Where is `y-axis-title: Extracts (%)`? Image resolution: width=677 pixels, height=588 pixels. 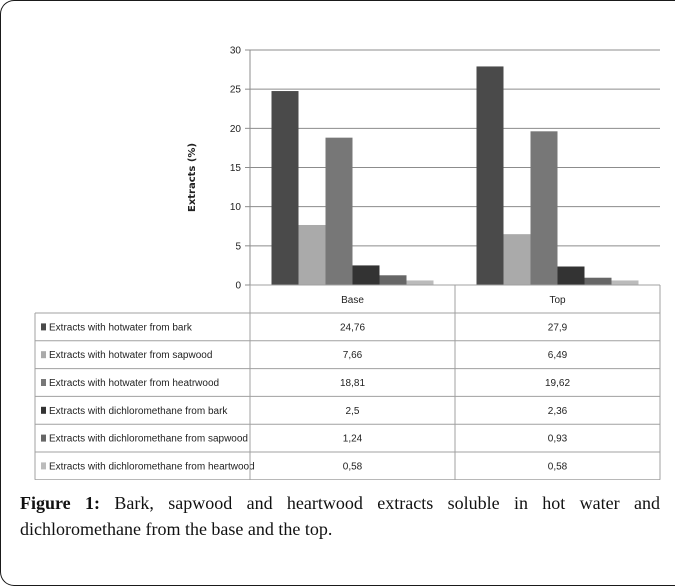 y-axis-title: Extracts (%) is located at coordinates (192, 177).